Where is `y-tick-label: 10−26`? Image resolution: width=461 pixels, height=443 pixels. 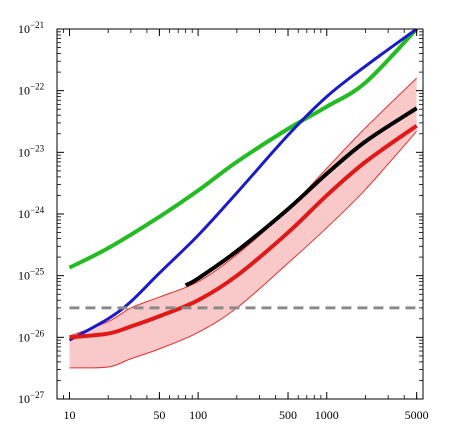 y-tick-label: 10−26 is located at coordinates (31, 336).